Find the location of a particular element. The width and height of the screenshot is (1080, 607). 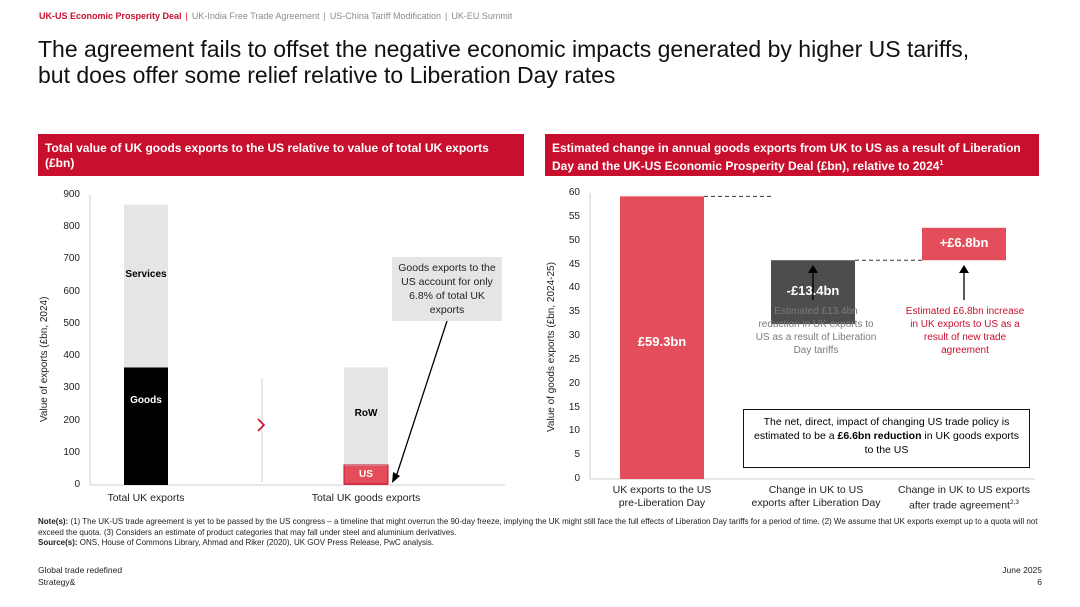

right-bar-value-label: +£6.8bn is located at coordinates (964, 242).